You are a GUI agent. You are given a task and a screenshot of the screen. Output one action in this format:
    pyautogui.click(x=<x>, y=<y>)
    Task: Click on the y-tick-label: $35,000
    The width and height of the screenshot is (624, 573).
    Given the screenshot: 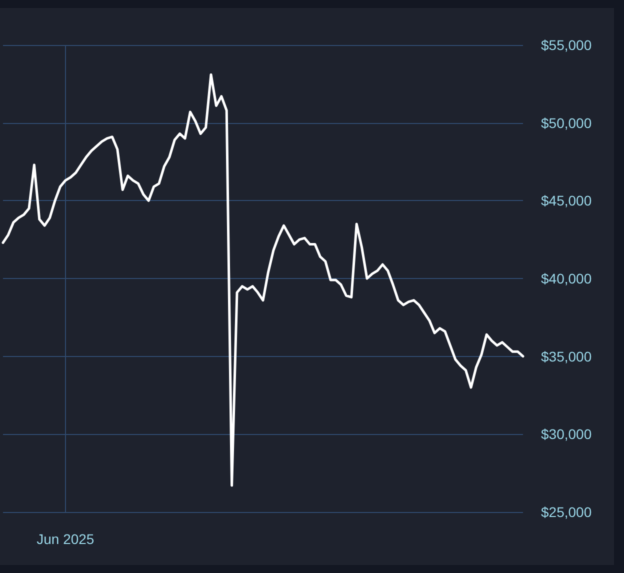 What is the action you would take?
    pyautogui.click(x=566, y=356)
    